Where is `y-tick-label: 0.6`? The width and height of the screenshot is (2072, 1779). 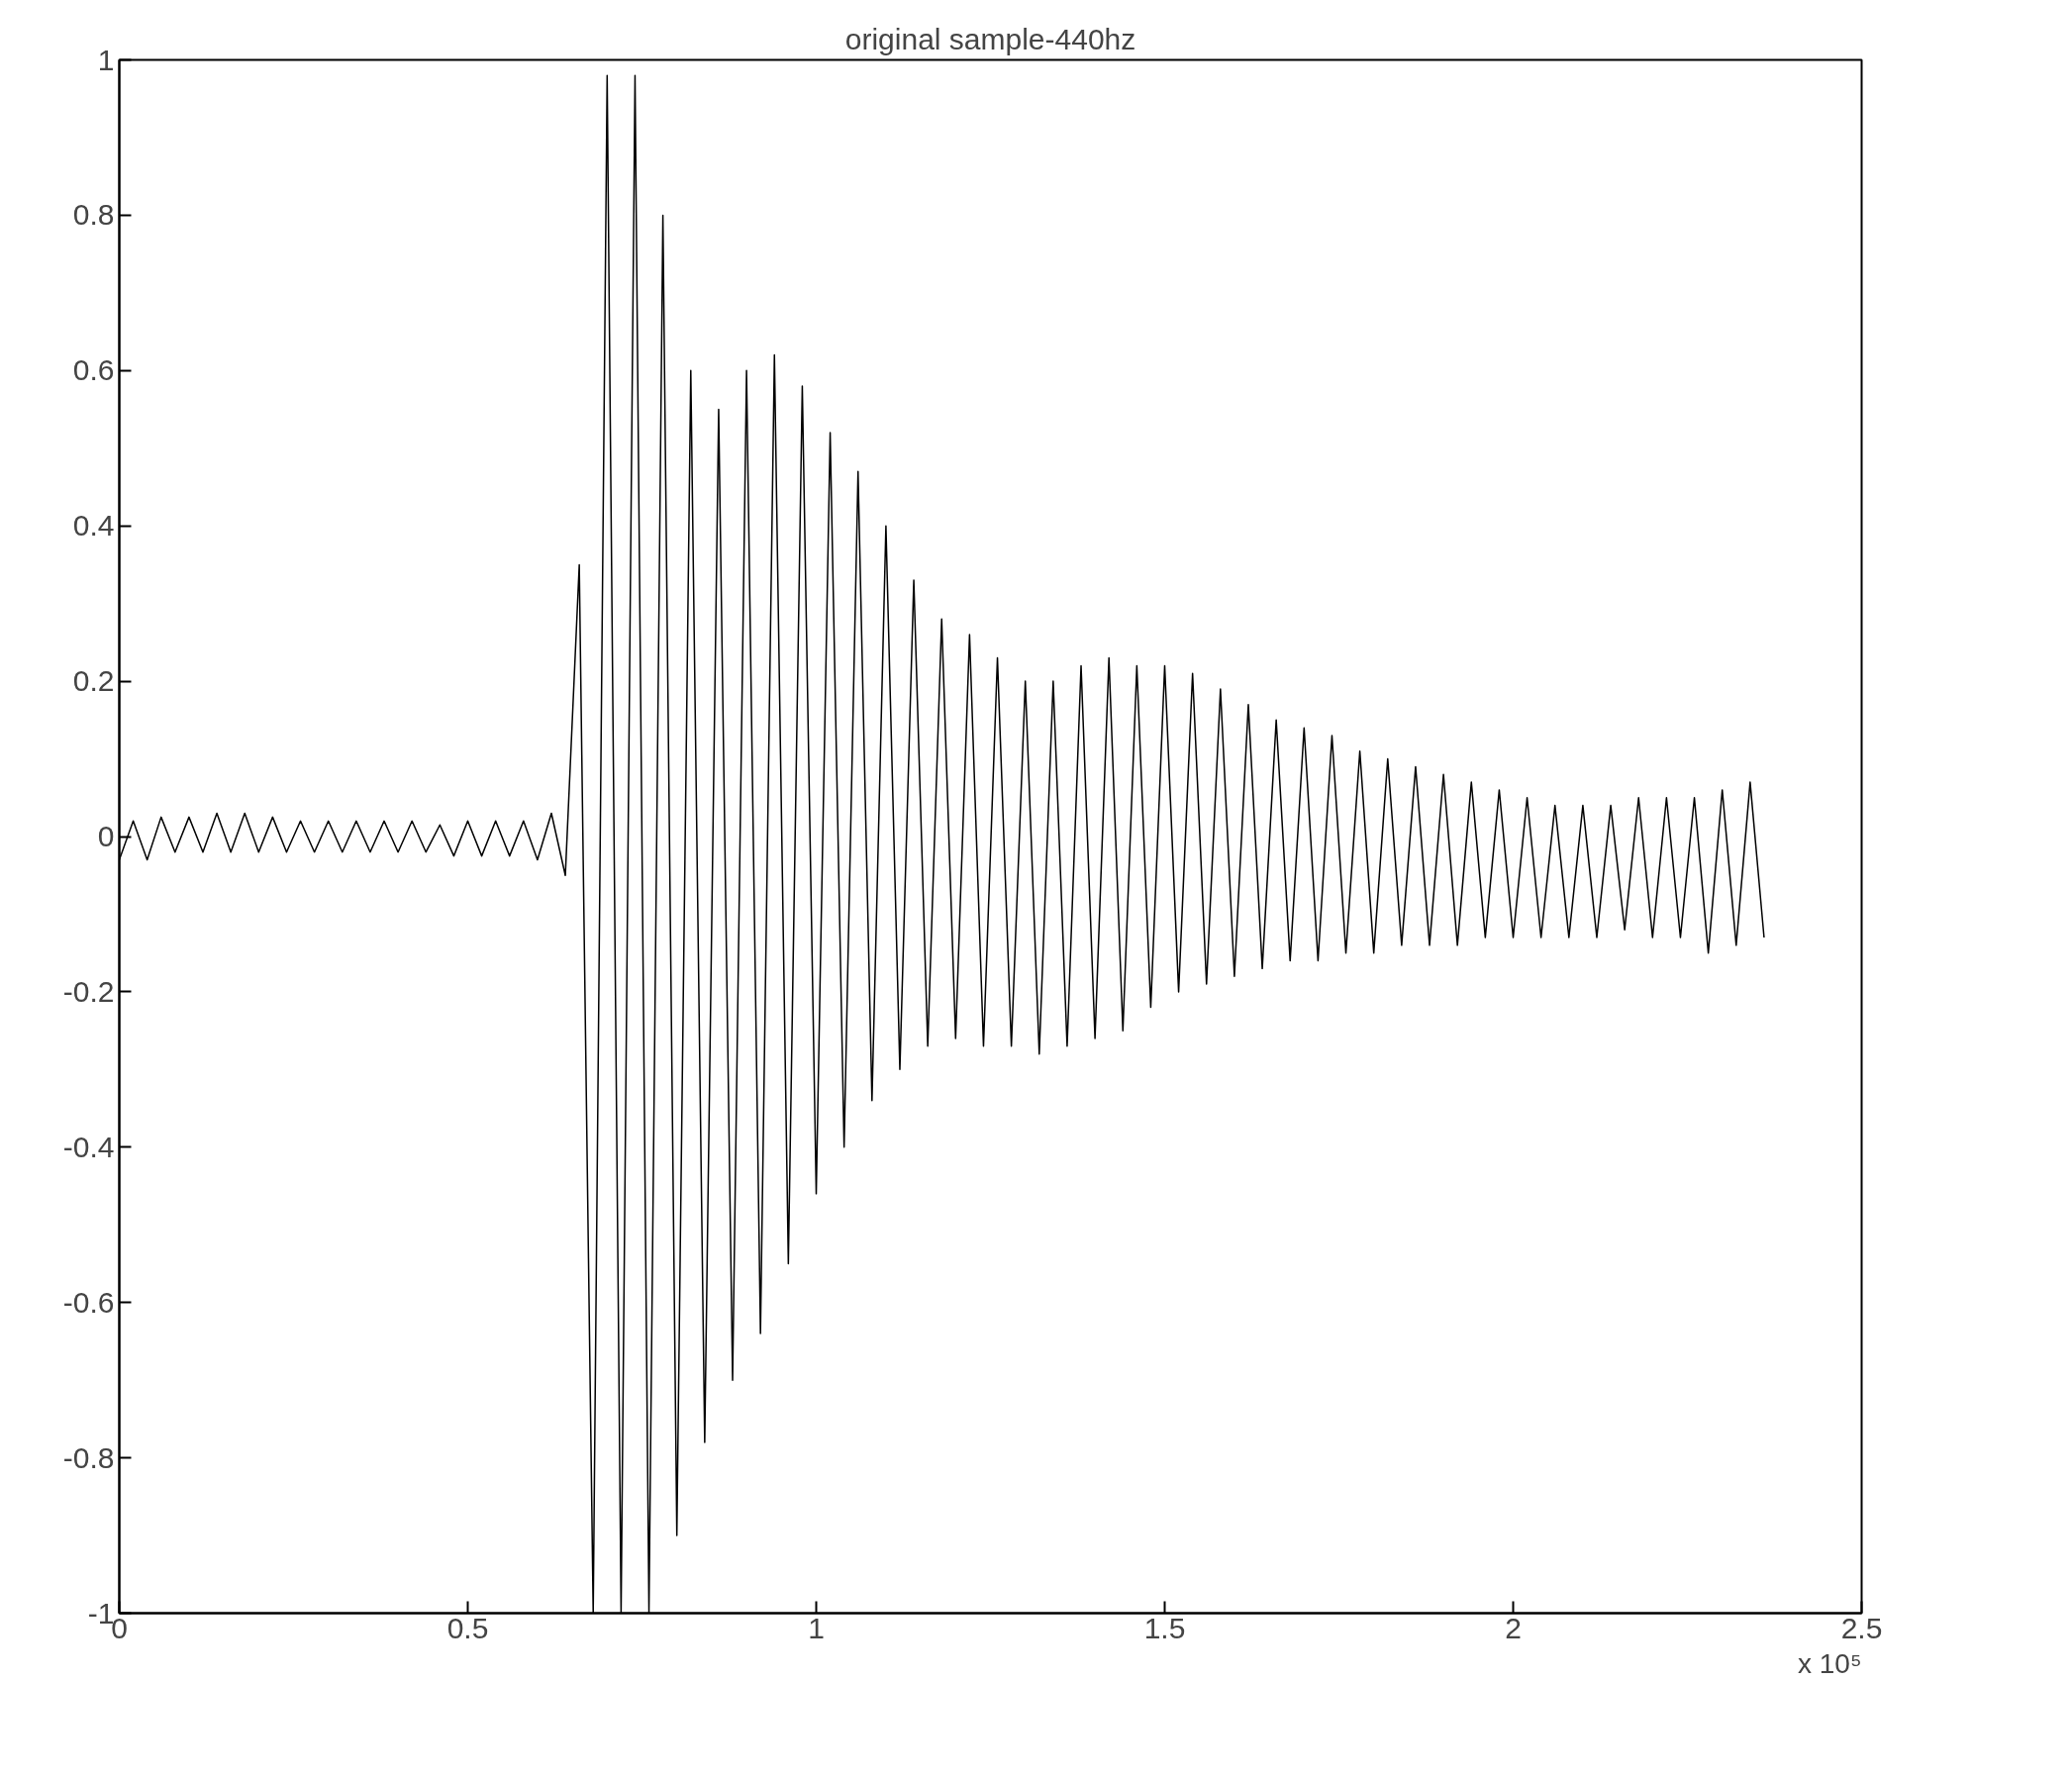
y-tick-label: 0.6 is located at coordinates (93, 370).